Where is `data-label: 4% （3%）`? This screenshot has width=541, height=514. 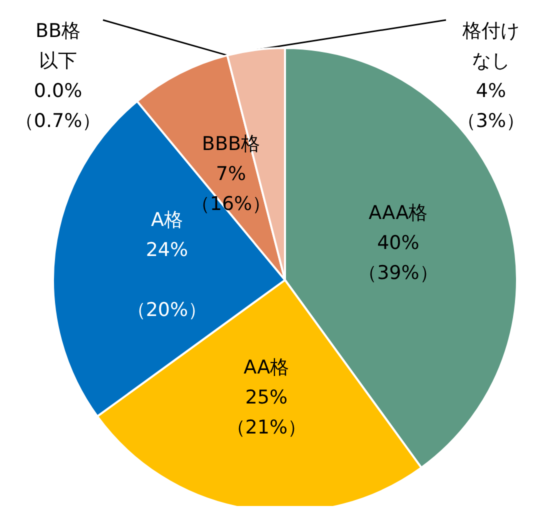 data-label: 4% （3%） is located at coordinates (491, 106).